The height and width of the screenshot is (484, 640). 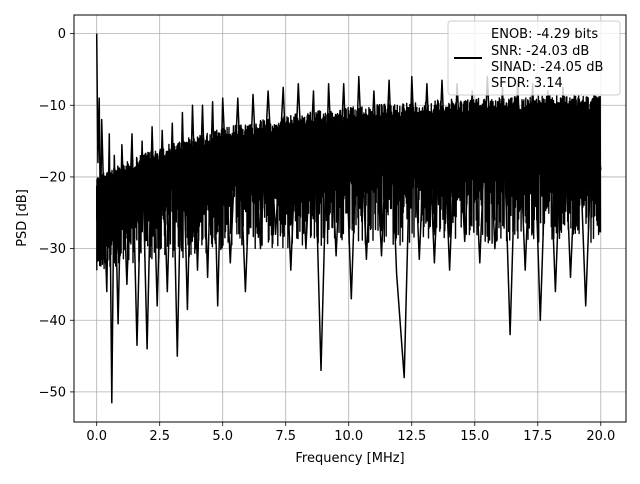 What do you see at coordinates (222, 436) in the screenshot?
I see `x-tick-label: 5.0` at bounding box center [222, 436].